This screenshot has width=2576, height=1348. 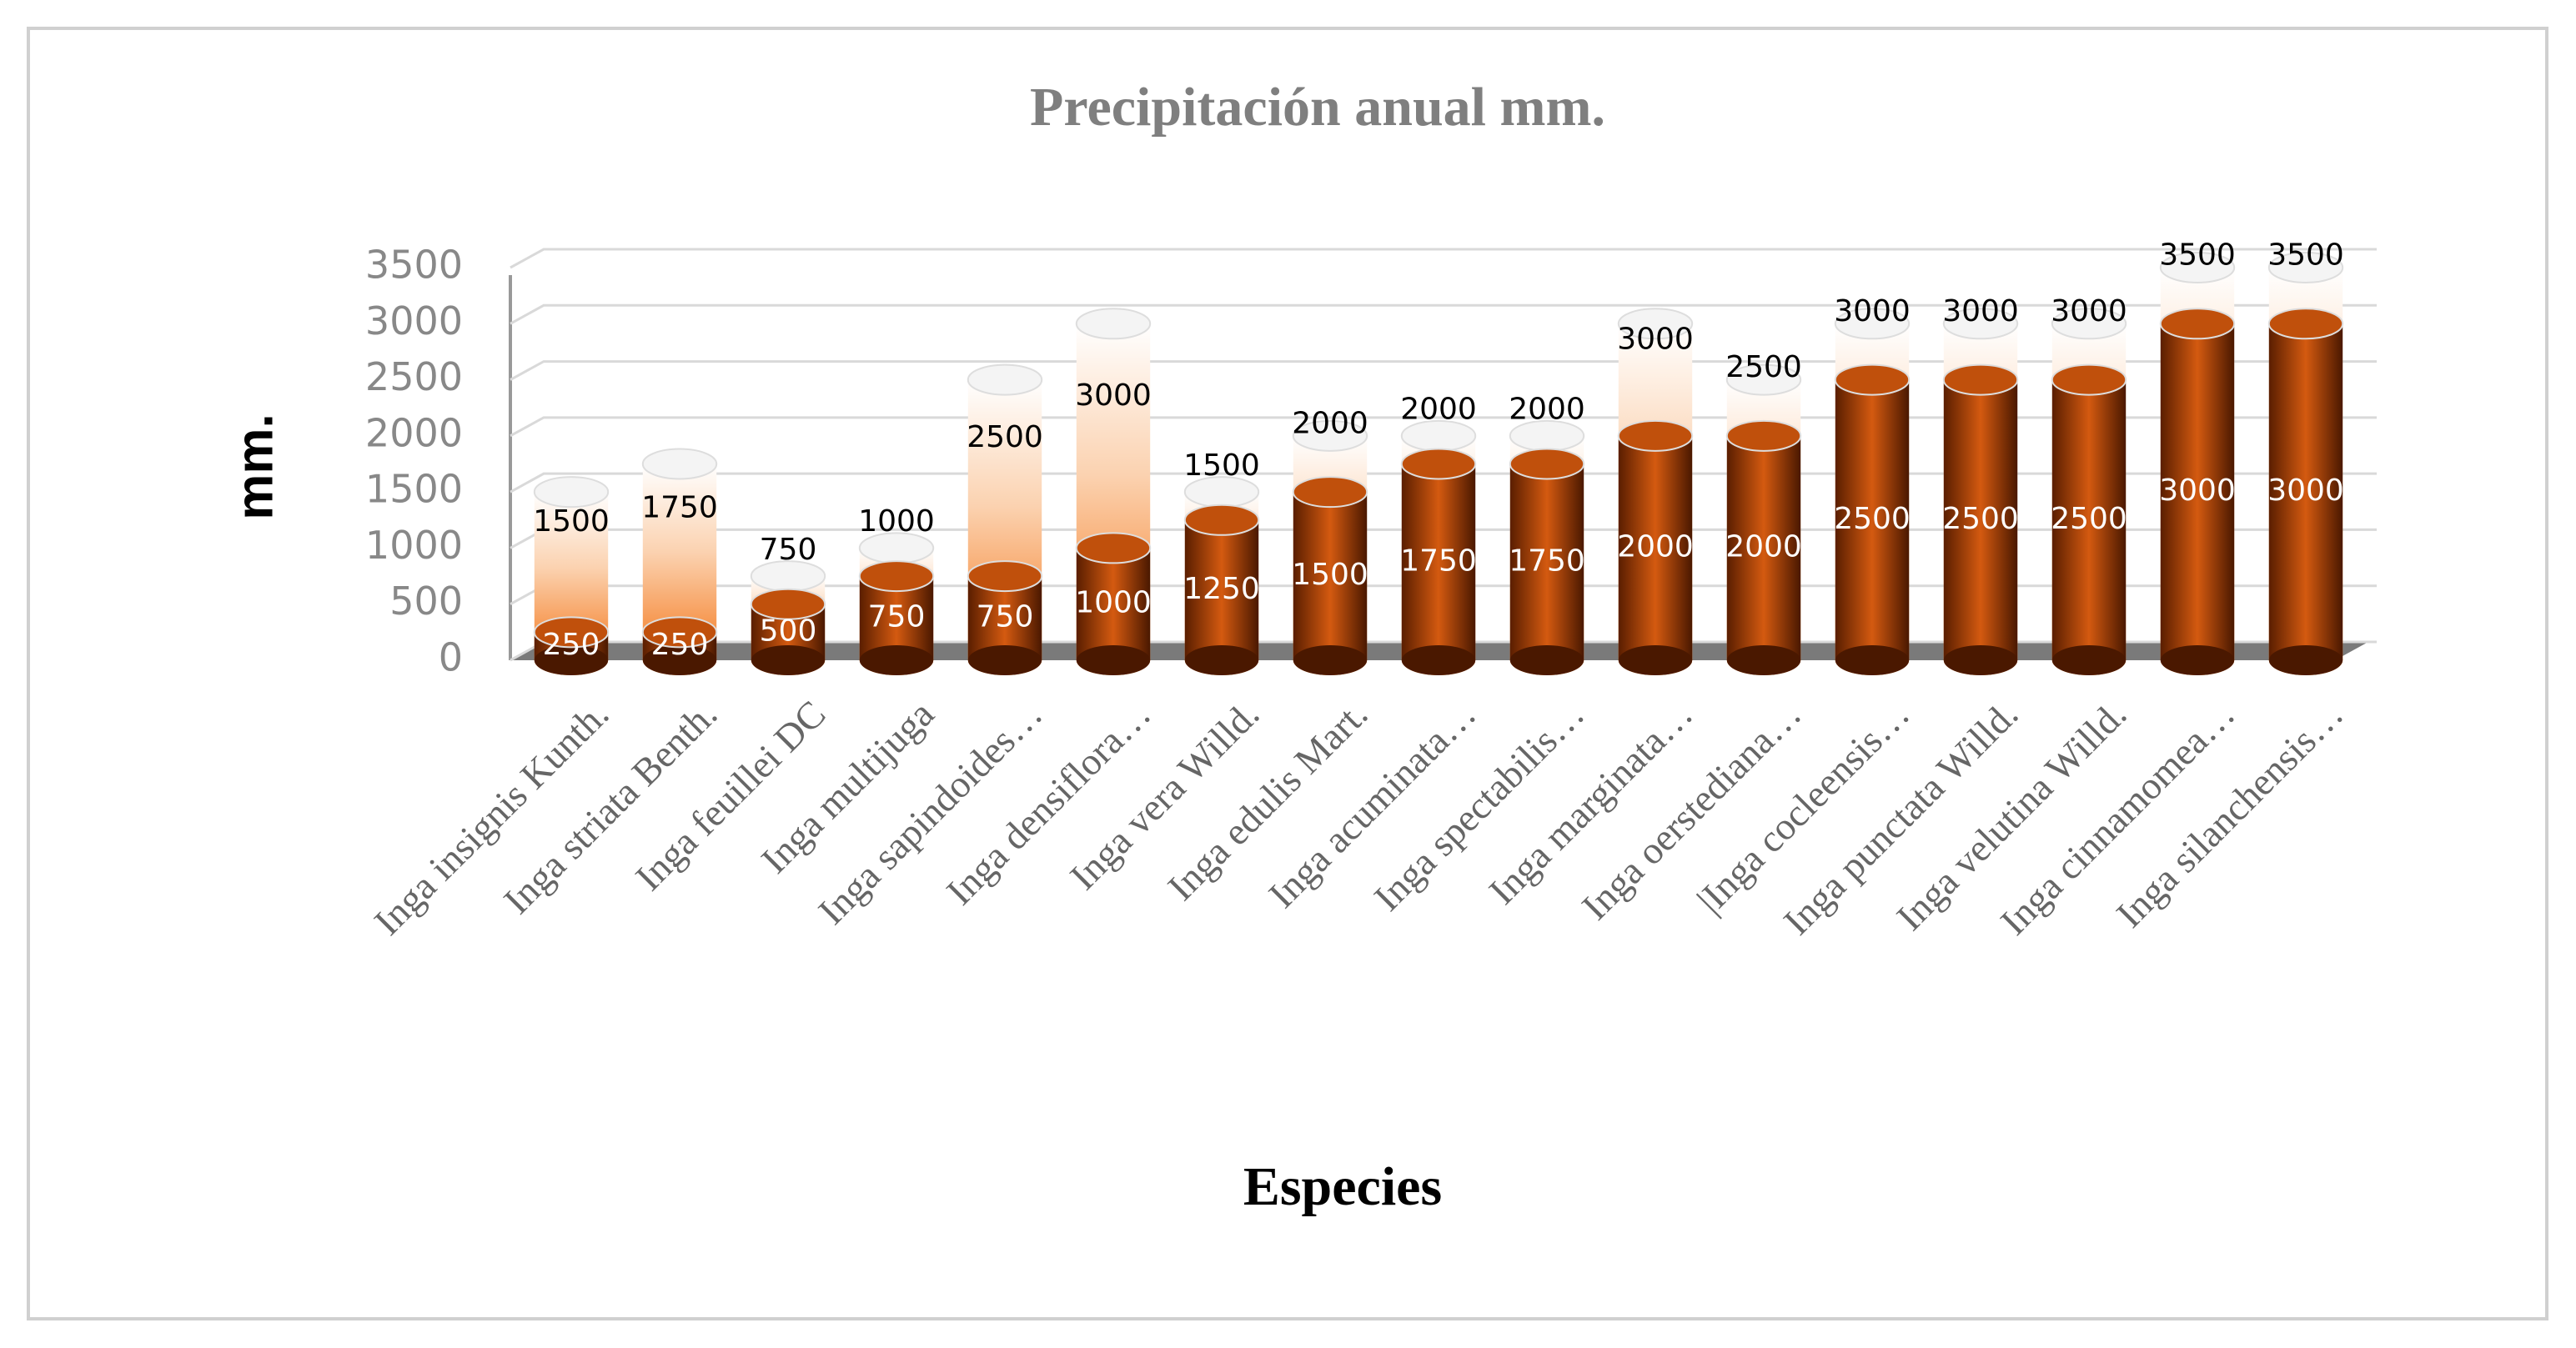 I want to click on data-label: 3500, so click(x=2197, y=255).